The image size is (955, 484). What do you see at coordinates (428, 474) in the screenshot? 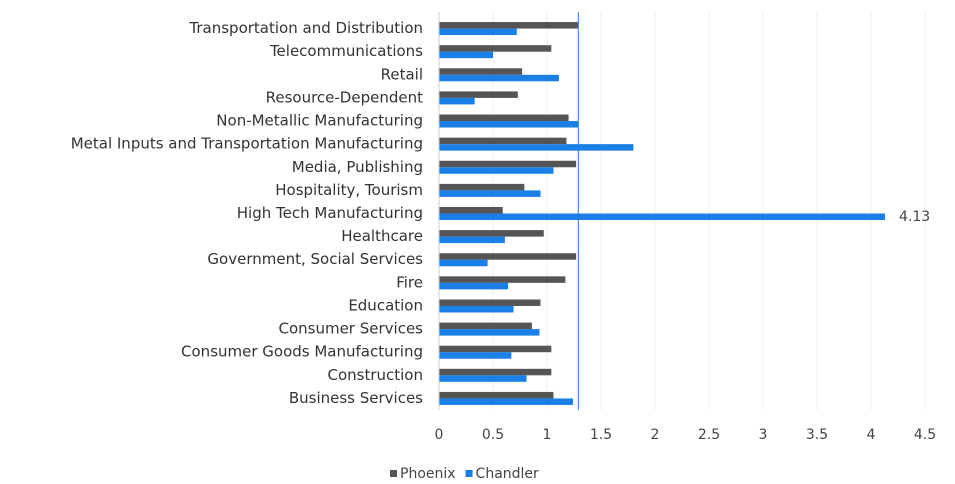
I see `legend-label: Phoenix` at bounding box center [428, 474].